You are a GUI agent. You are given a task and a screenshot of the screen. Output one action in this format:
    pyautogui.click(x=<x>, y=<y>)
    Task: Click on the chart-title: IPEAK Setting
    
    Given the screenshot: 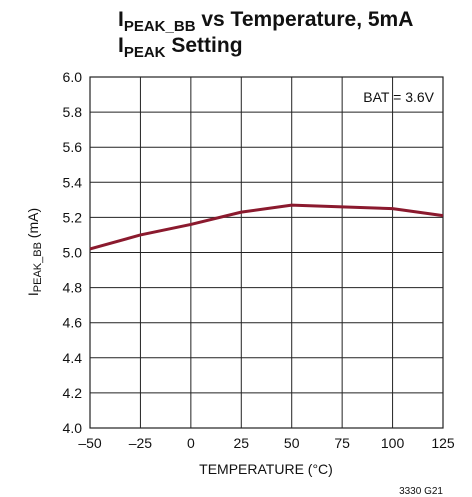 What is the action you would take?
    pyautogui.click(x=180, y=47)
    